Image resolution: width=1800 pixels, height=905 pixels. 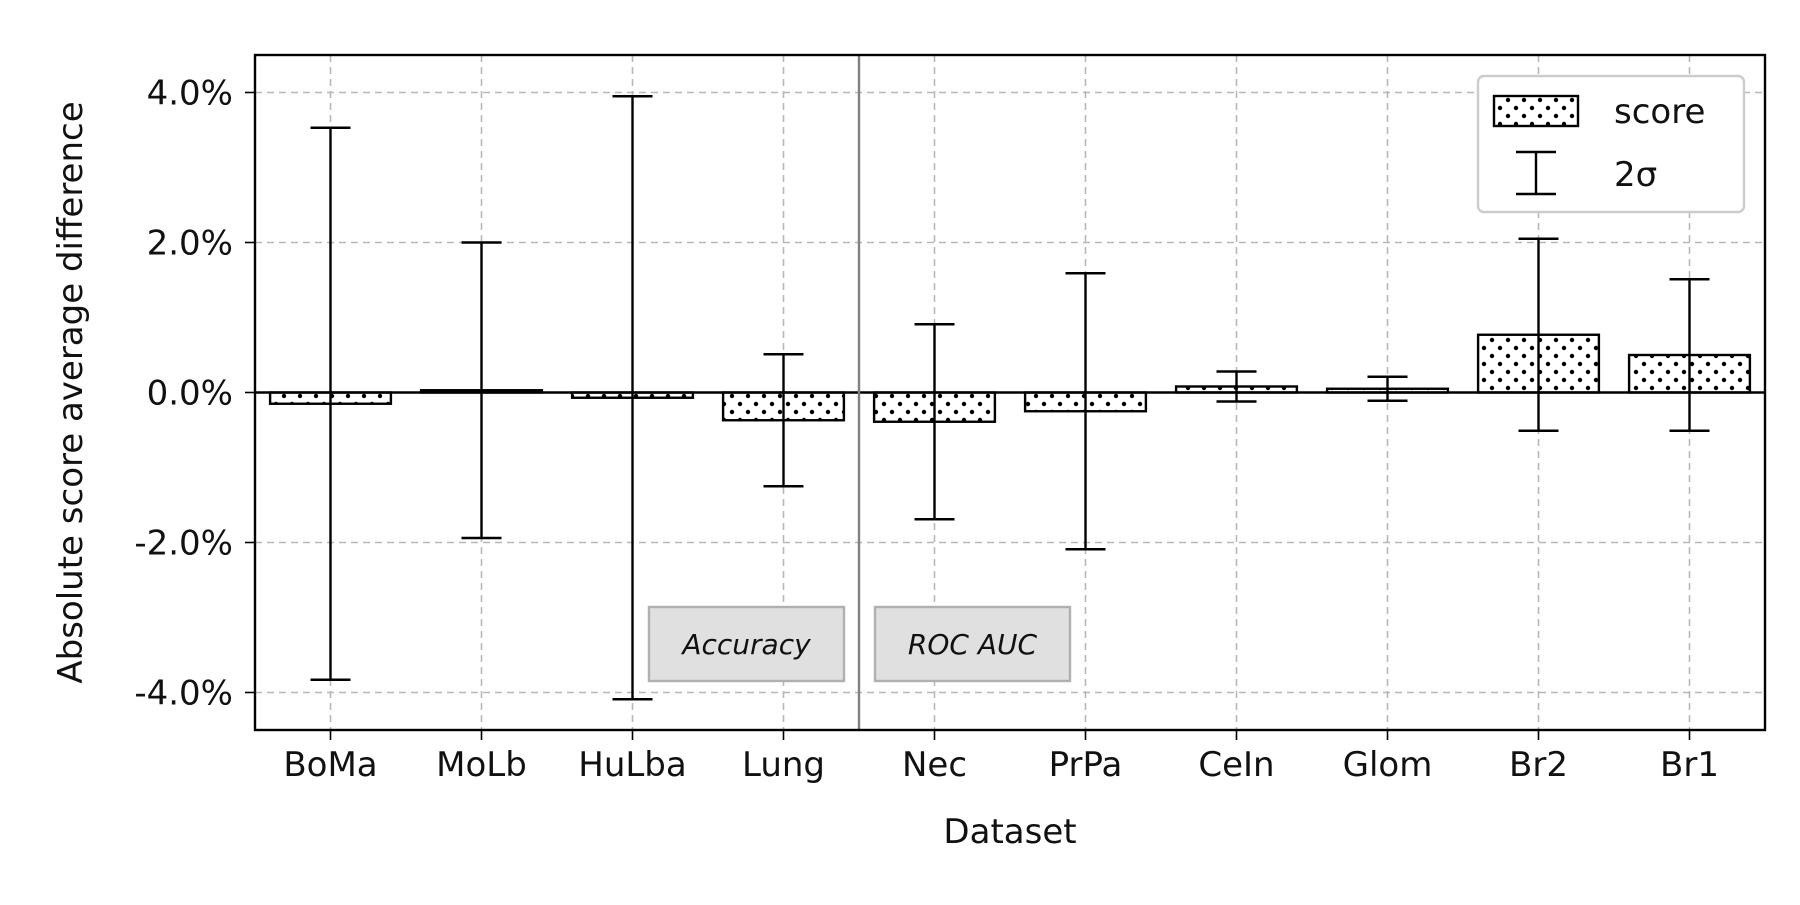 I want to click on y-tick-label: 0.0%, so click(x=190, y=394).